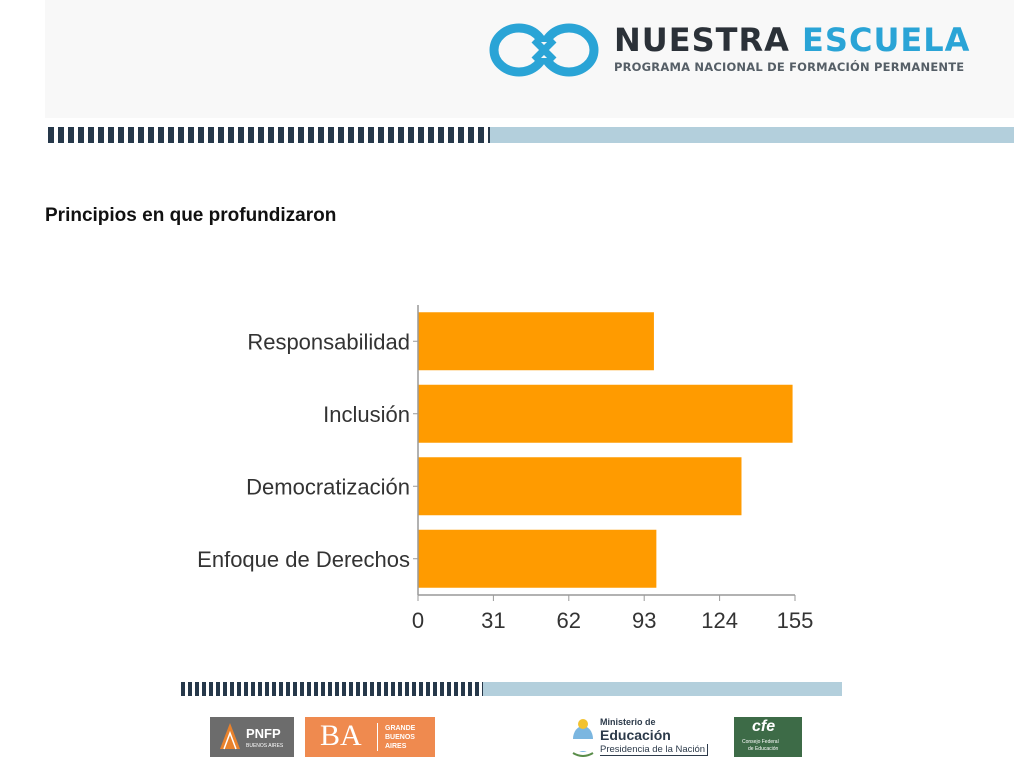 Image resolution: width=1024 pixels, height=768 pixels. Describe the element at coordinates (635, 735) in the screenshot. I see `ministerio-line2: Educación` at that location.